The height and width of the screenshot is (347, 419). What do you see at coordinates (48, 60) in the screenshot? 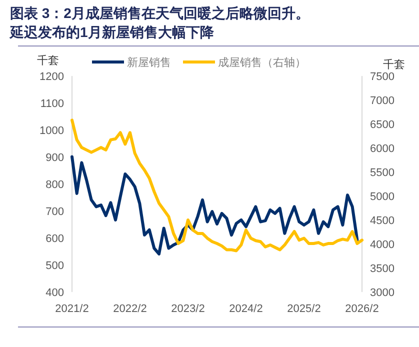
I see `y-axis-title: 千套` at bounding box center [48, 60].